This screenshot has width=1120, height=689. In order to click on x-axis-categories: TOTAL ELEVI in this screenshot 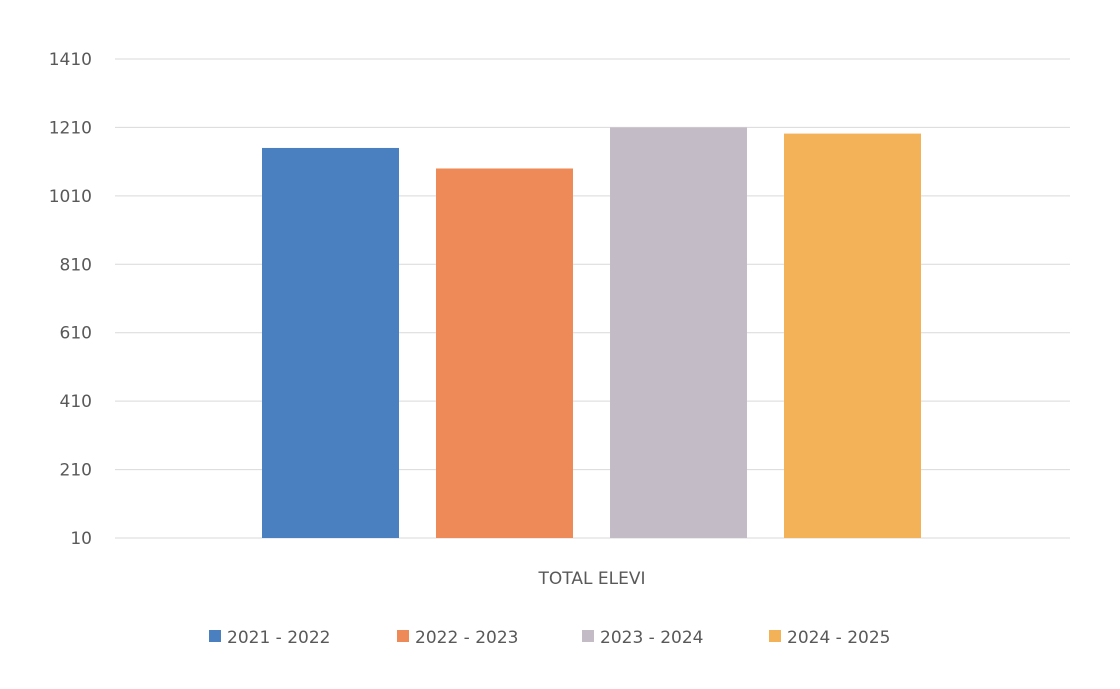, I will do `click(592, 579)`.